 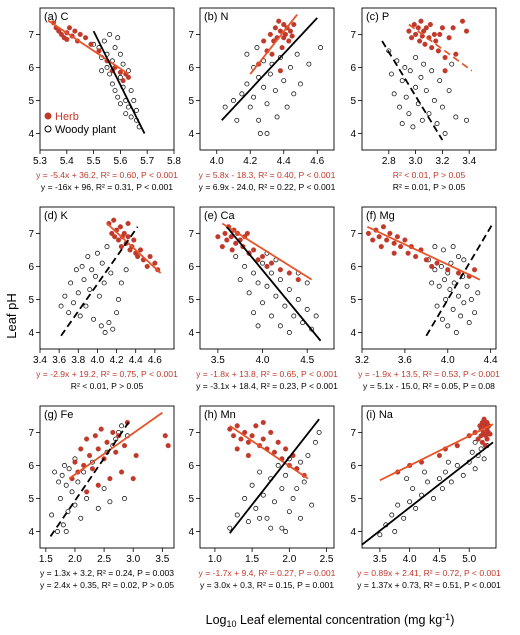 I want to click on x-tick-label: 5.5, so click(x=94, y=161).